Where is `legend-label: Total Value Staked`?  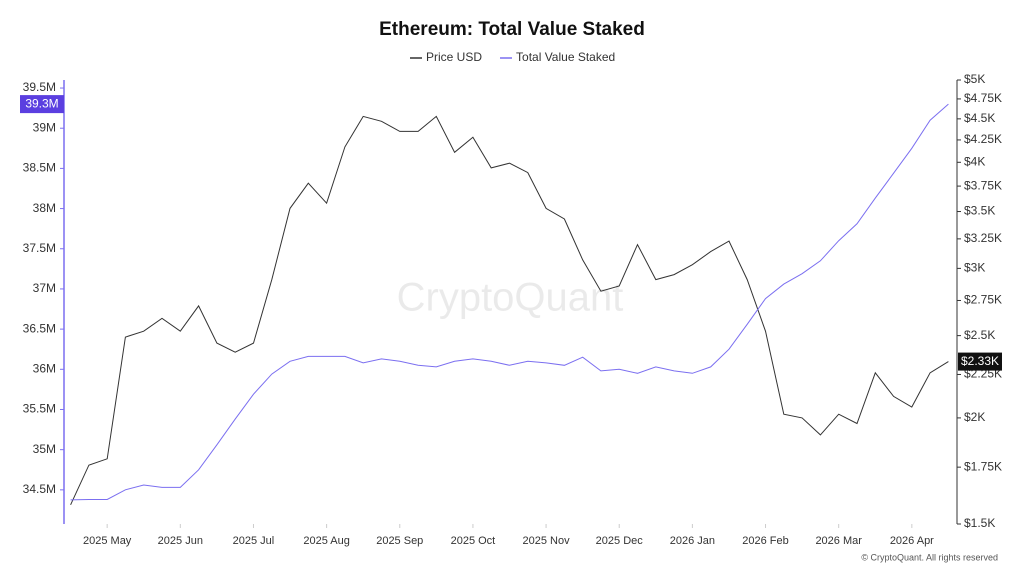
legend-label: Total Value Staked is located at coordinates (565, 57).